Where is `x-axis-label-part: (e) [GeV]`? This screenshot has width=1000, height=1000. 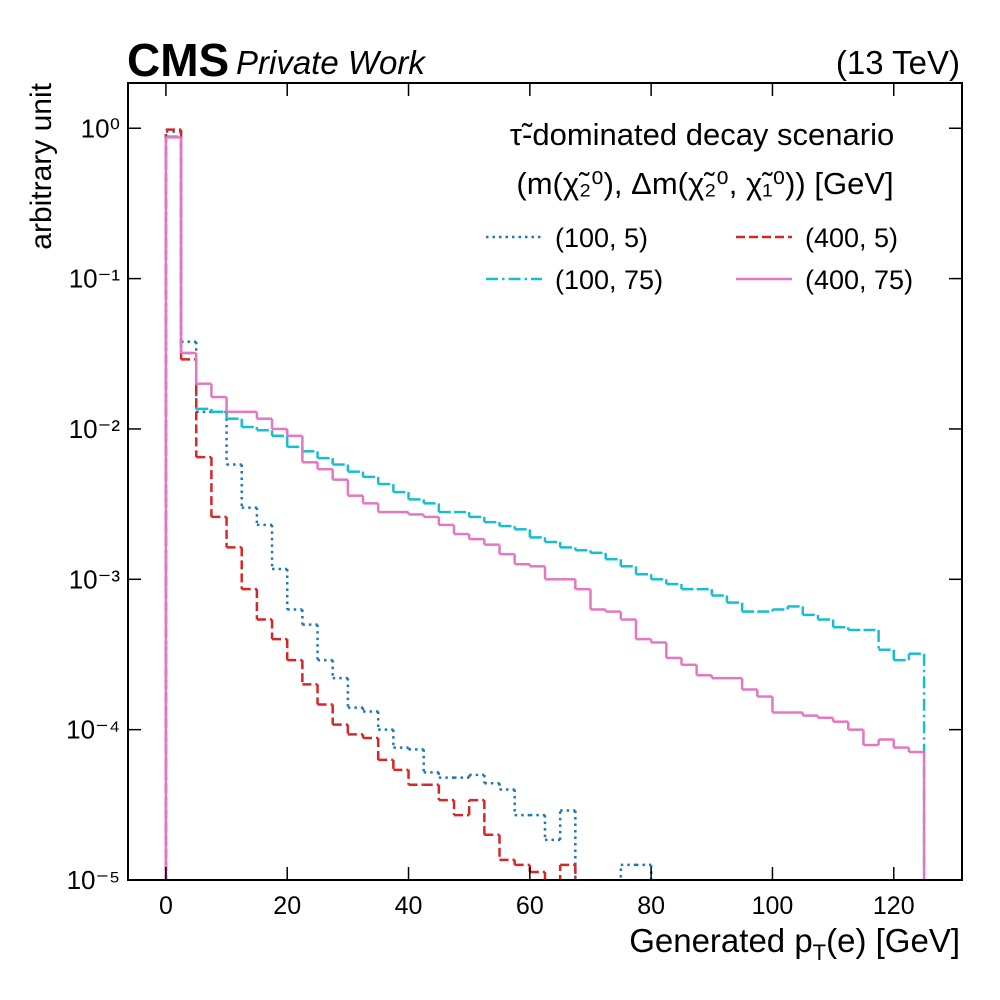
x-axis-label-part: (e) [GeV] is located at coordinates (893, 940).